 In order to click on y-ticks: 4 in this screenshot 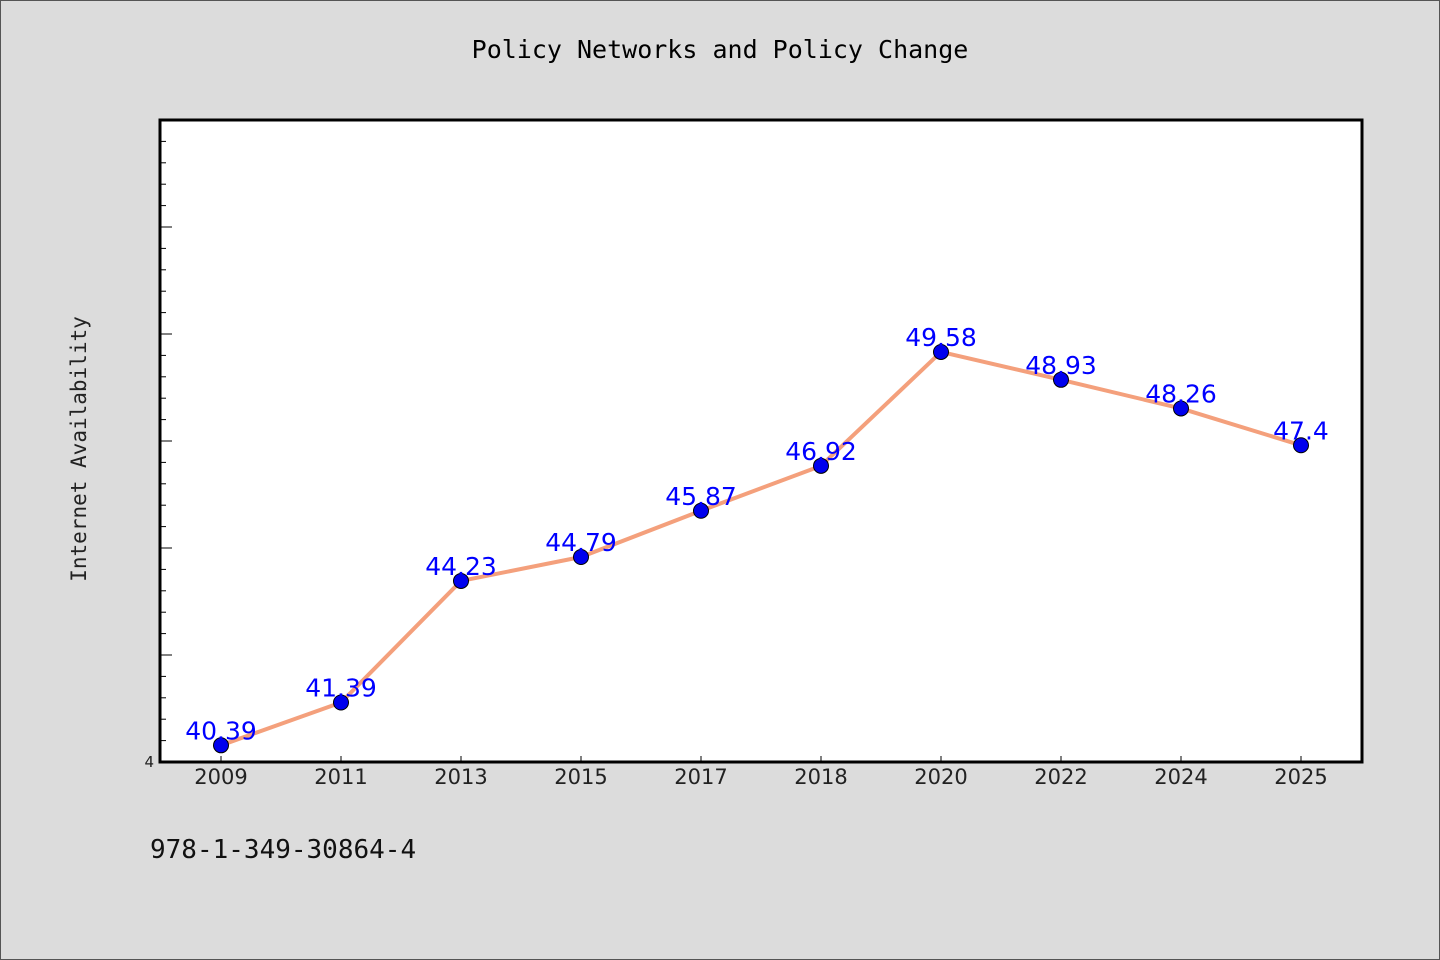, I will do `click(158, 455)`.